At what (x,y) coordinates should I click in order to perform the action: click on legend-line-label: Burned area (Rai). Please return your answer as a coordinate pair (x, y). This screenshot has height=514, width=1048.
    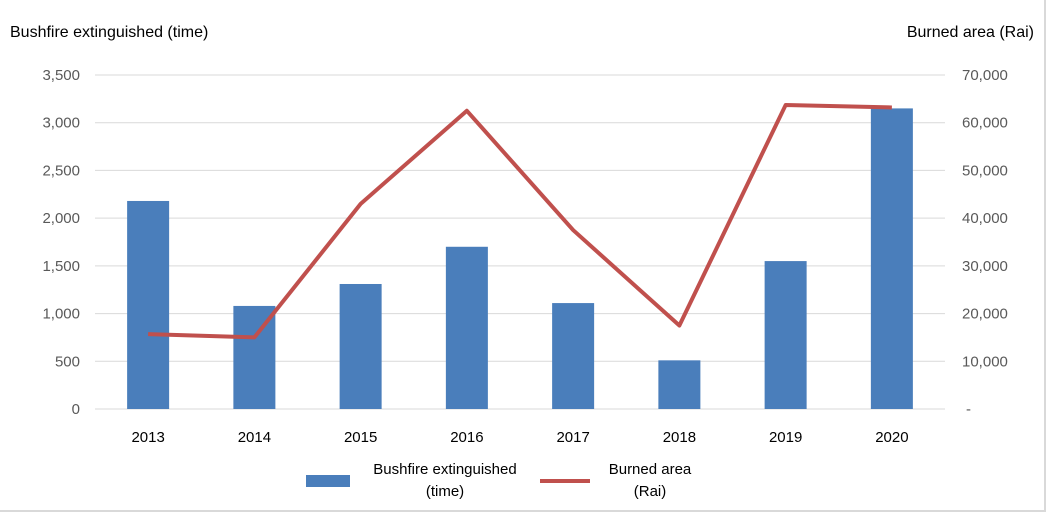
    Looking at the image, I should click on (650, 481).